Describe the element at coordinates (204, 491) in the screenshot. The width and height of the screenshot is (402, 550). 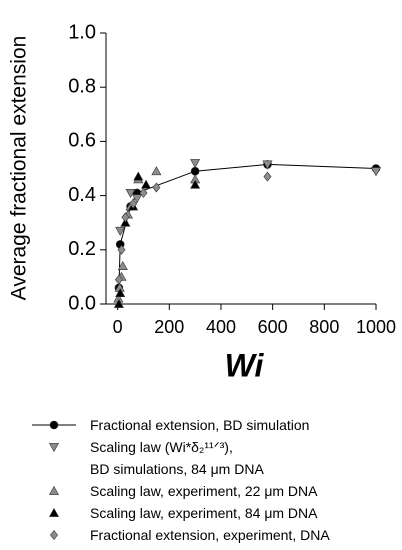
I see `legend-label: Scaling law, experiment, 22 μm DNA` at that location.